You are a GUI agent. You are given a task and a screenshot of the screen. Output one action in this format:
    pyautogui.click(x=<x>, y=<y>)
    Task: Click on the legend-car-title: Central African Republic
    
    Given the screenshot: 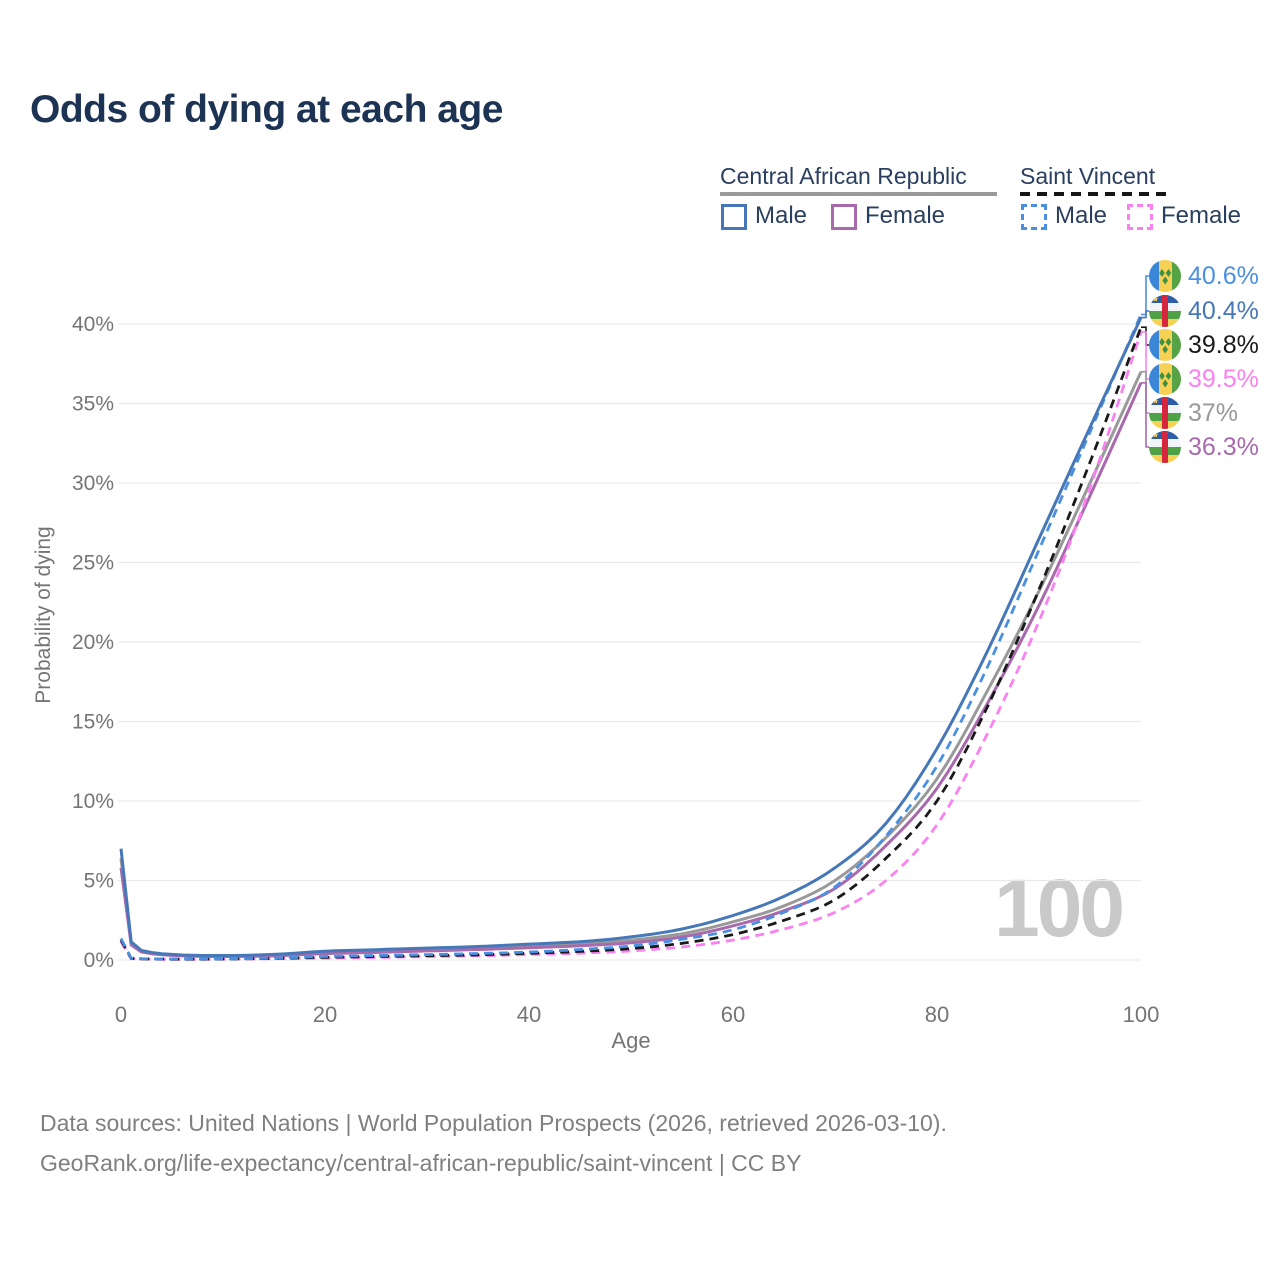 What is the action you would take?
    pyautogui.click(x=843, y=176)
    